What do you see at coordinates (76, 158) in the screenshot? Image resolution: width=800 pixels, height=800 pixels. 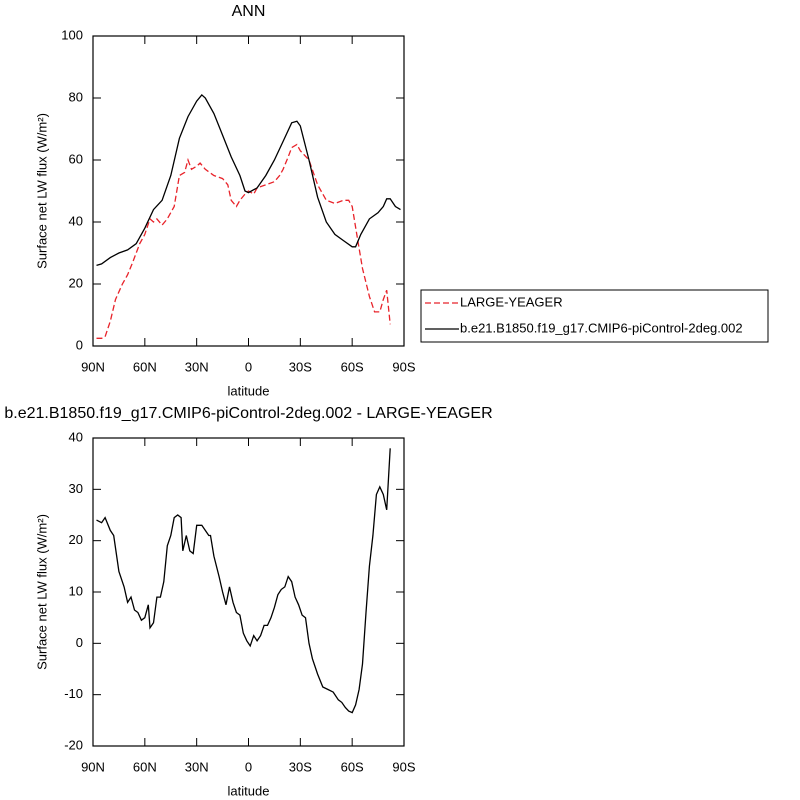 I see `y-tick-label: 60` at bounding box center [76, 158].